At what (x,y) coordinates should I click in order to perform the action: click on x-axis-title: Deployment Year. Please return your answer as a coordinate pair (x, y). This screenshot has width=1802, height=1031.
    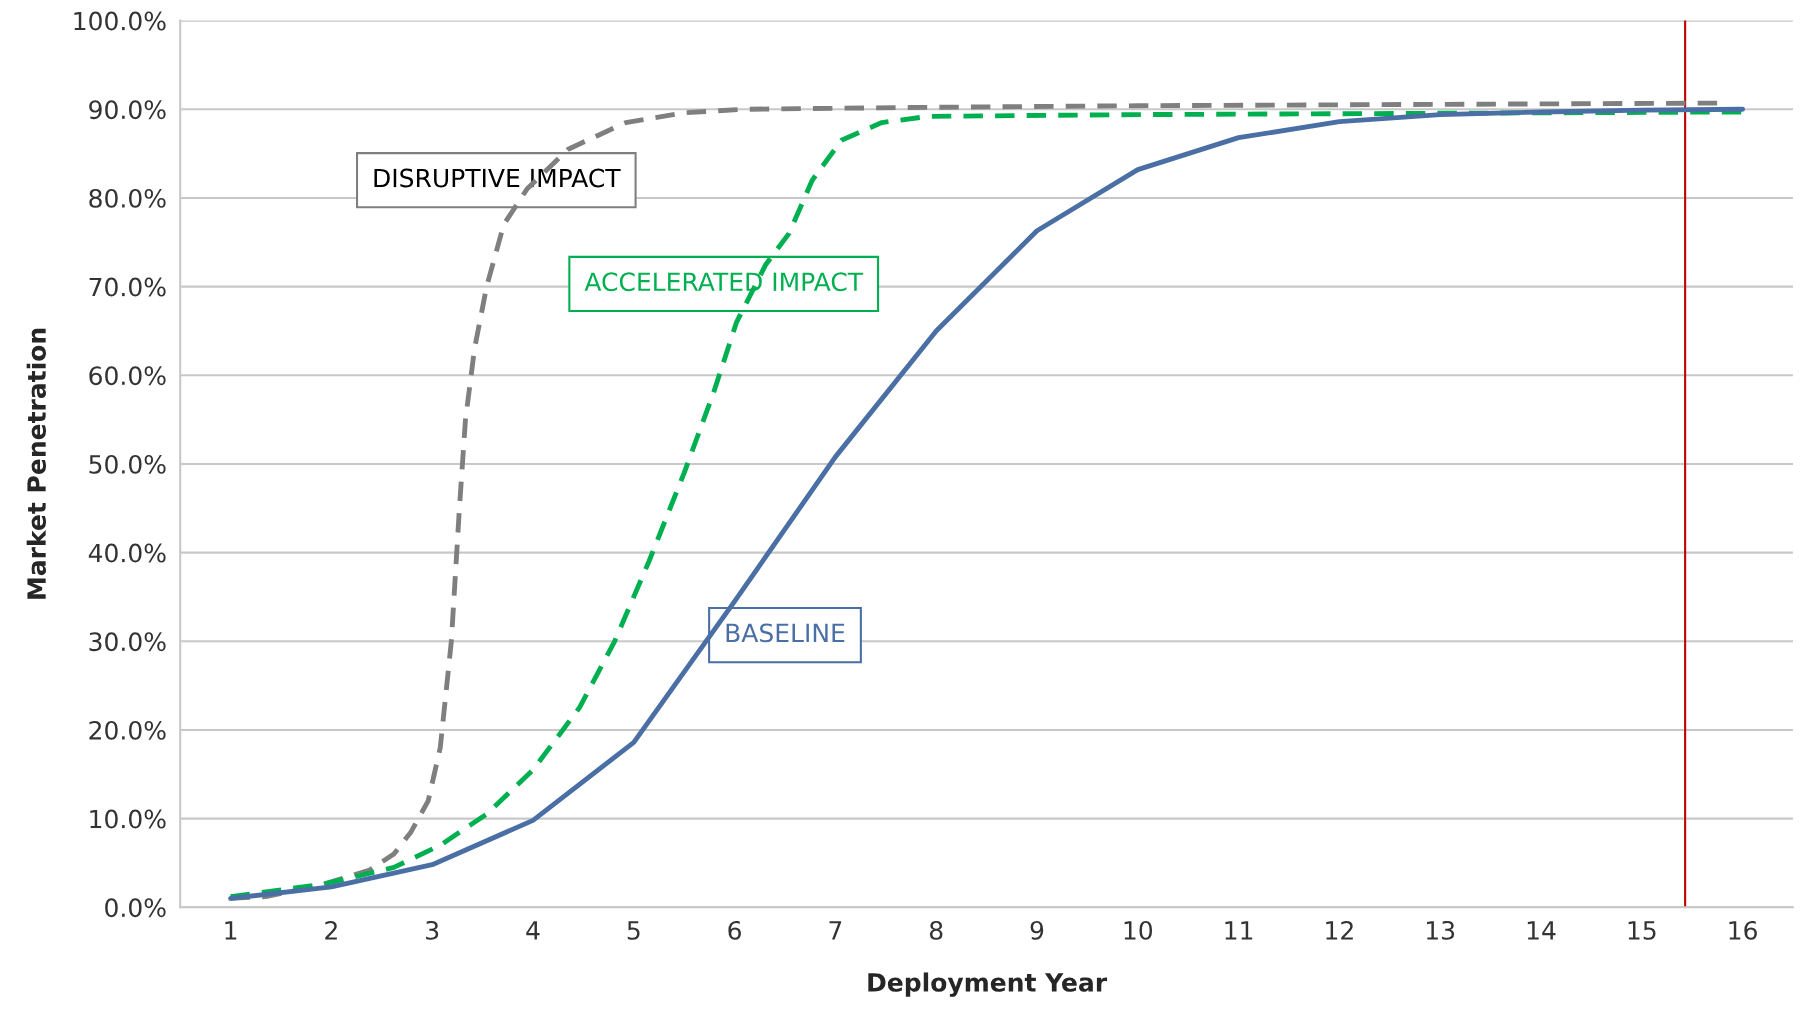
    Looking at the image, I should click on (988, 984).